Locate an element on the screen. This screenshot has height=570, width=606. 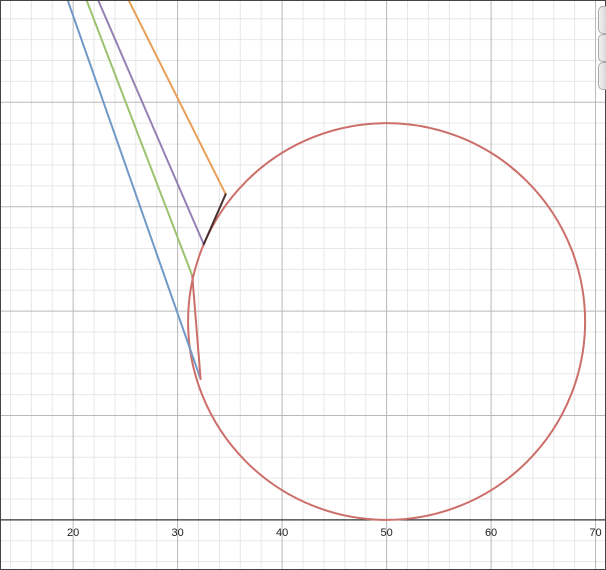
x-tick-label: 70 is located at coordinates (595, 533).